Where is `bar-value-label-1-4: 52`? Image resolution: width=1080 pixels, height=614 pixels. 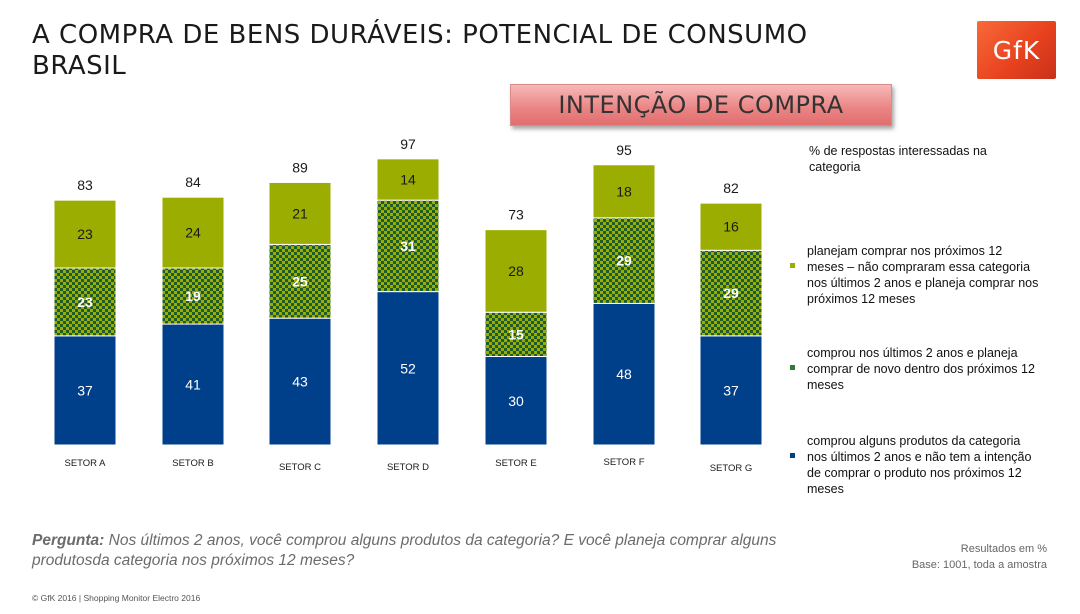
bar-value-label-1-4: 52 is located at coordinates (408, 368).